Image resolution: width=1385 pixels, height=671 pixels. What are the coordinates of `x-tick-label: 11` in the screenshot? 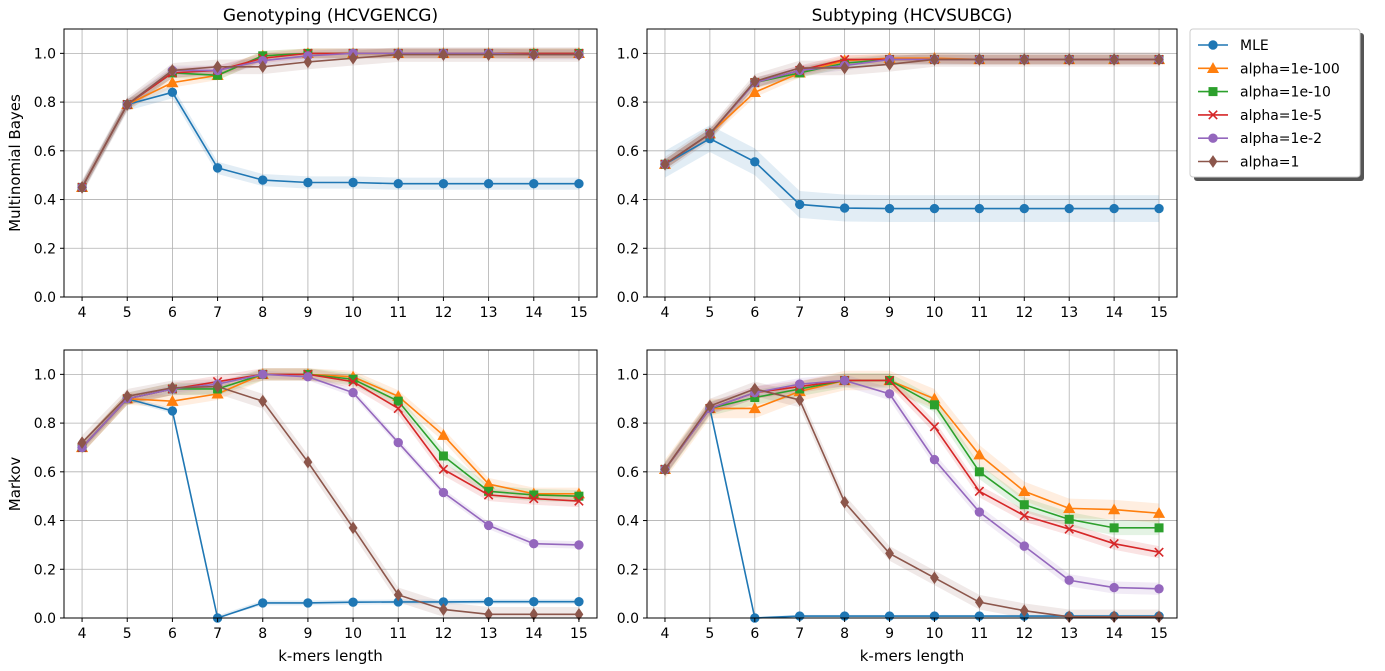 It's located at (398, 313).